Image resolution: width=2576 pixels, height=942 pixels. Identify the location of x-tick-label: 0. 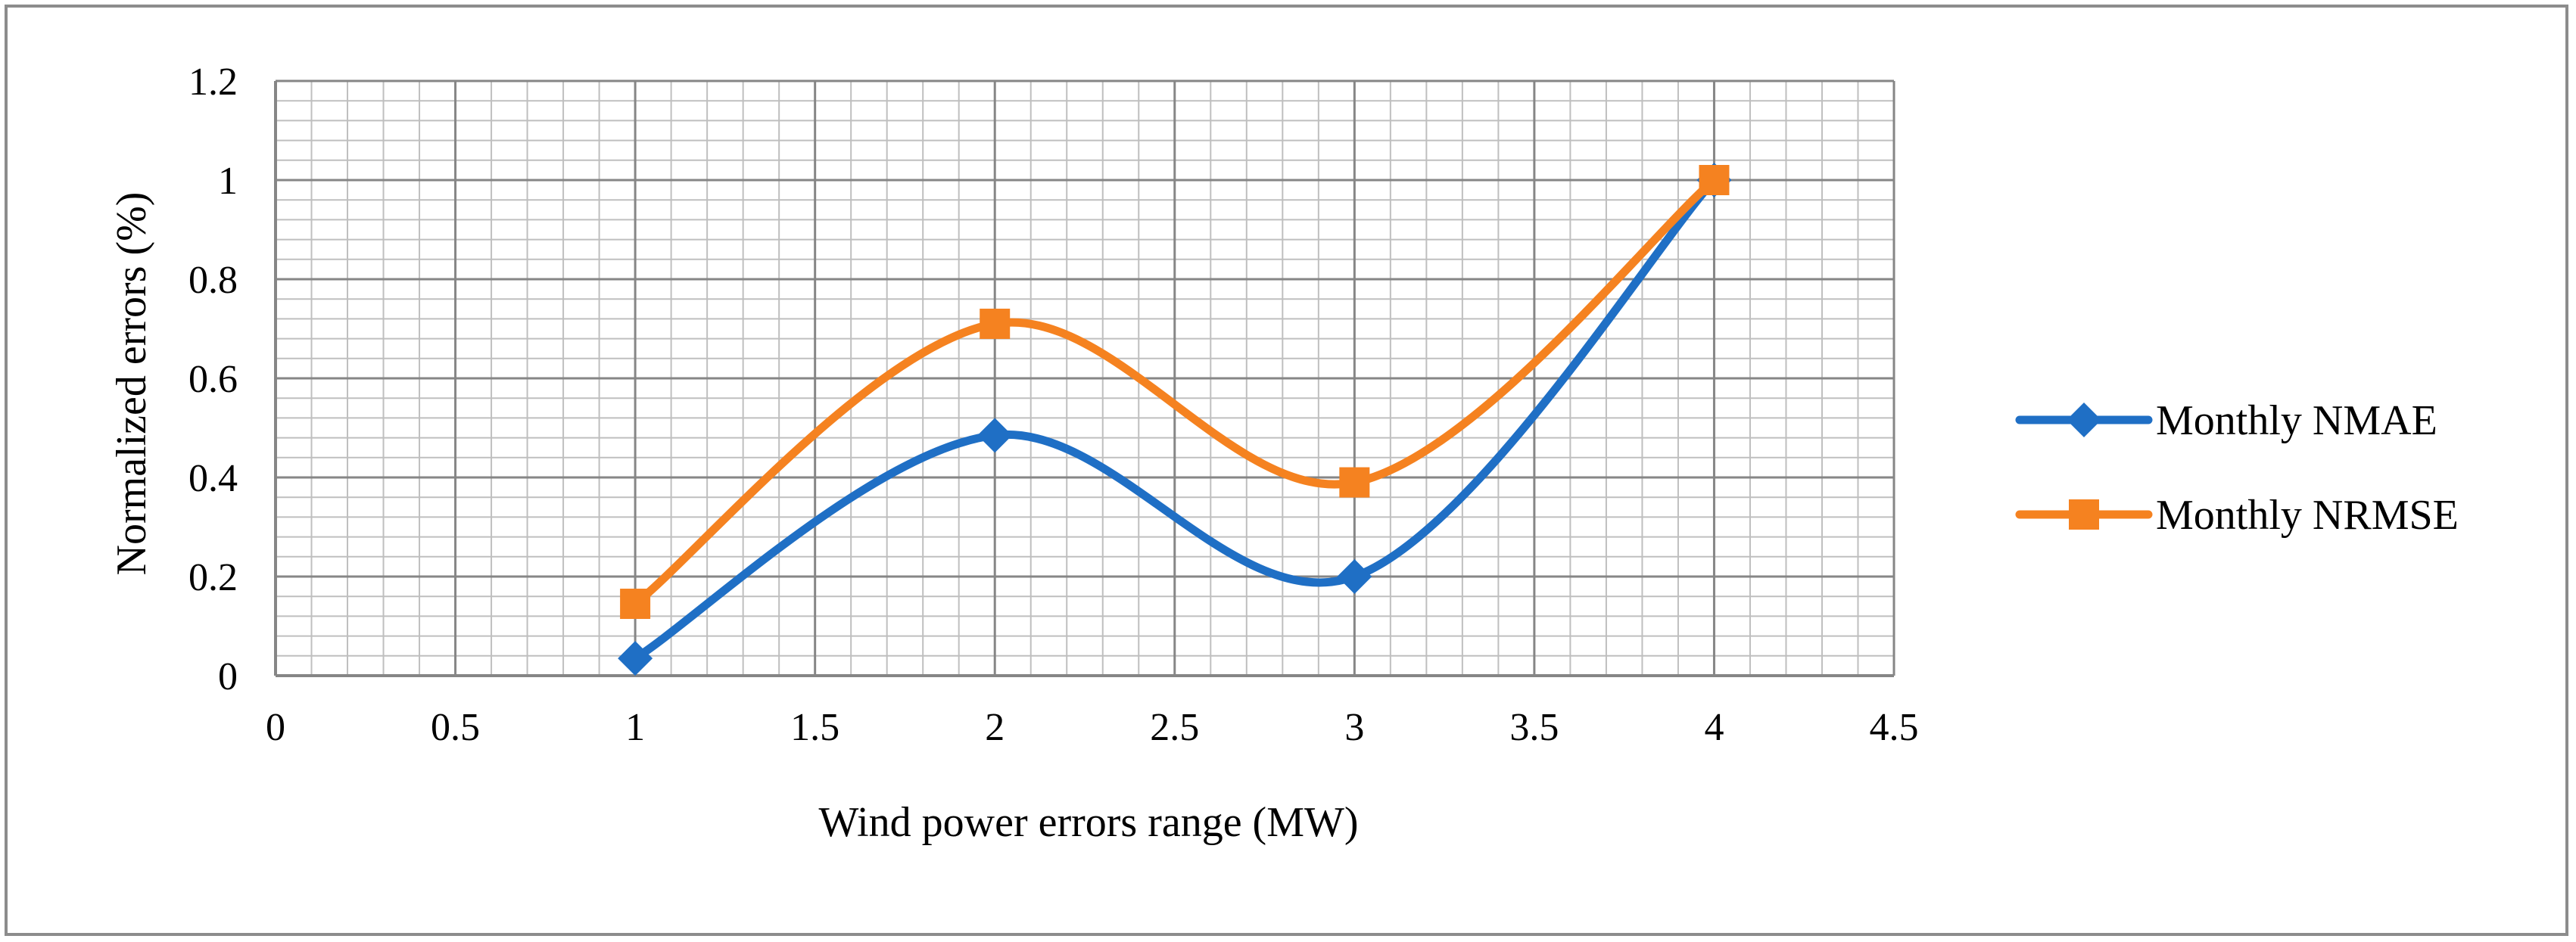
(275, 727).